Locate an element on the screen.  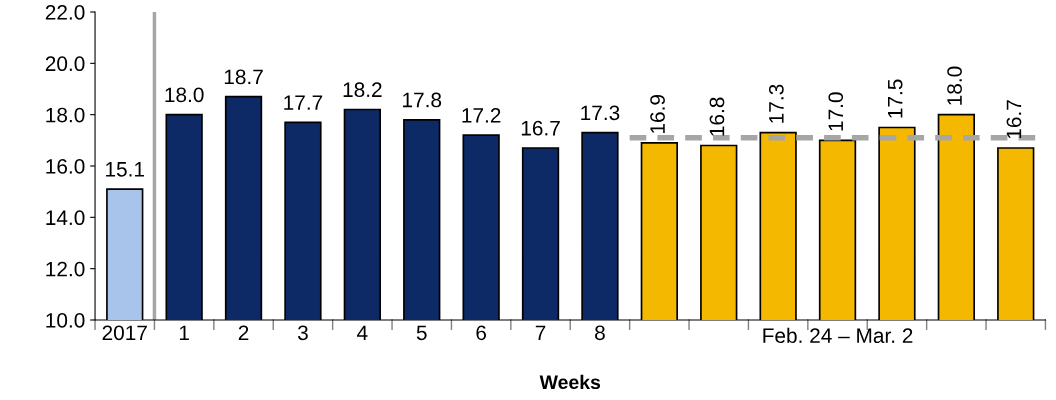
x-tick-label: 4 is located at coordinates (362, 332).